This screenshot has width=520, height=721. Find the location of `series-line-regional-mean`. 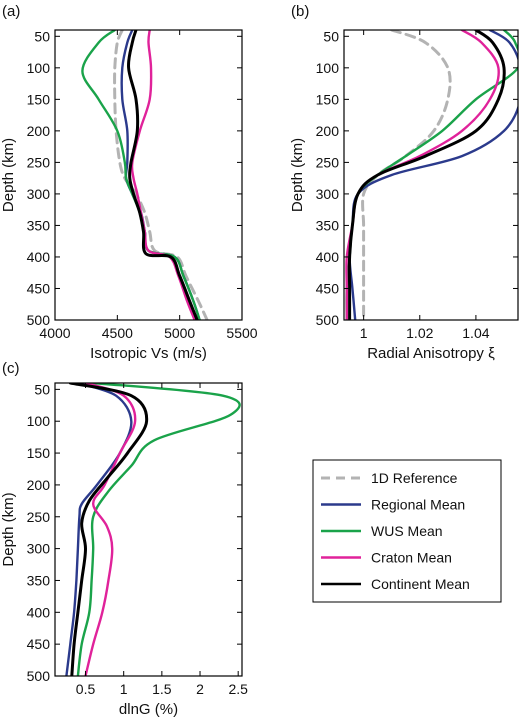

series-line-regional-mean is located at coordinates (99, 529).